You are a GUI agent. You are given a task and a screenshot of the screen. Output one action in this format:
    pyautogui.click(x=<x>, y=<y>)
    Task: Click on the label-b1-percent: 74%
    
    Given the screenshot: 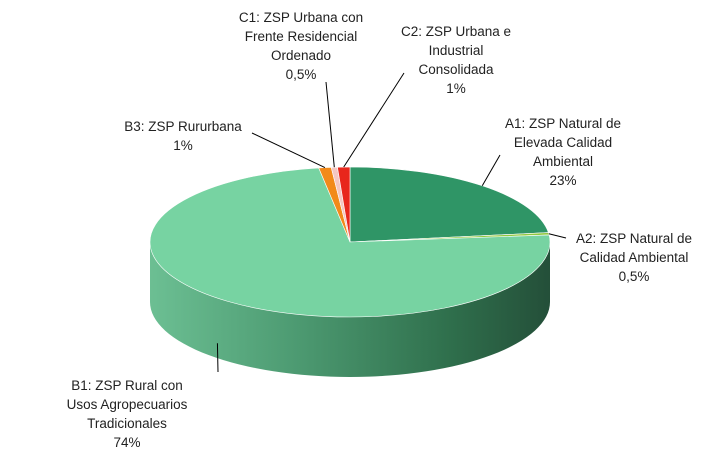 What is the action you would take?
    pyautogui.click(x=127, y=442)
    